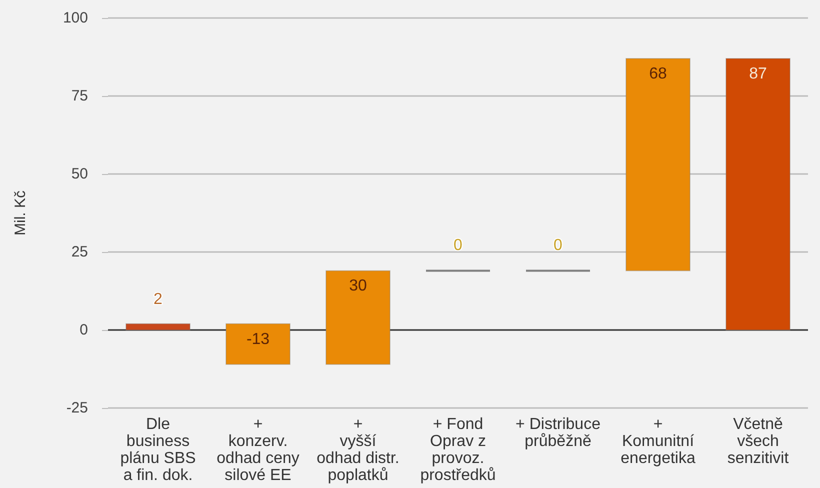 Image resolution: width=820 pixels, height=488 pixels. Describe the element at coordinates (77, 408) in the screenshot. I see `y-tick-label: -25` at that location.